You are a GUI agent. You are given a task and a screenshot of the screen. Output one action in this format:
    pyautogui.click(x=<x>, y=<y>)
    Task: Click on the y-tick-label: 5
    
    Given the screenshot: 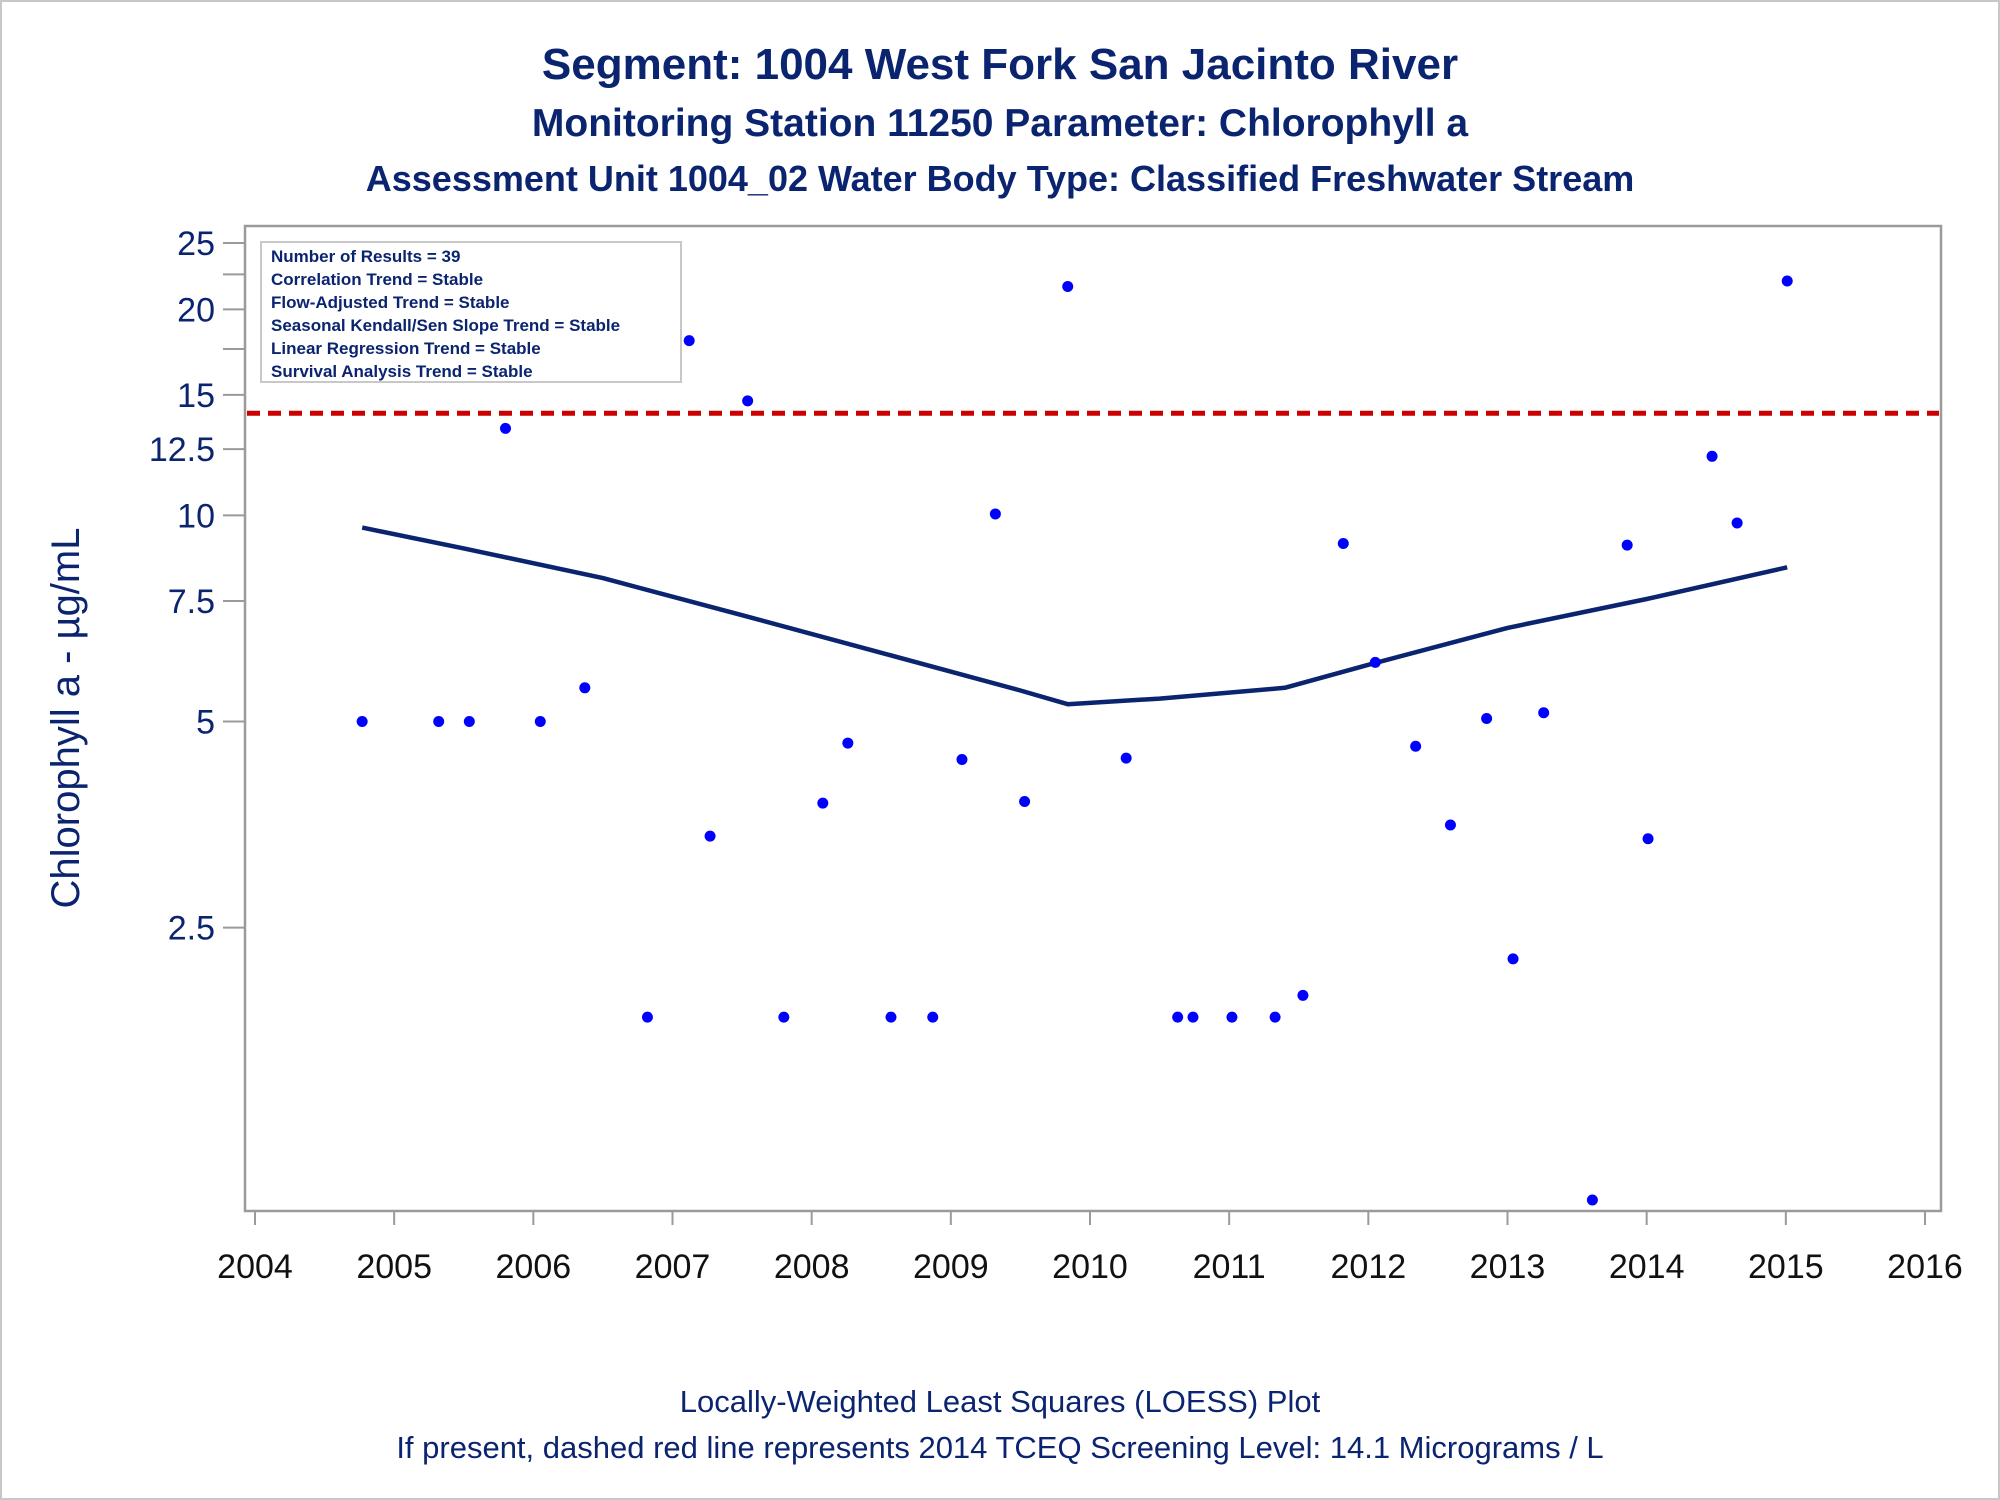 What is the action you would take?
    pyautogui.click(x=205, y=723)
    